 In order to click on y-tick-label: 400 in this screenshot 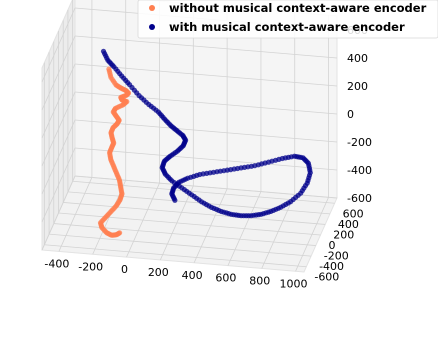, I will do `click(348, 224)`.